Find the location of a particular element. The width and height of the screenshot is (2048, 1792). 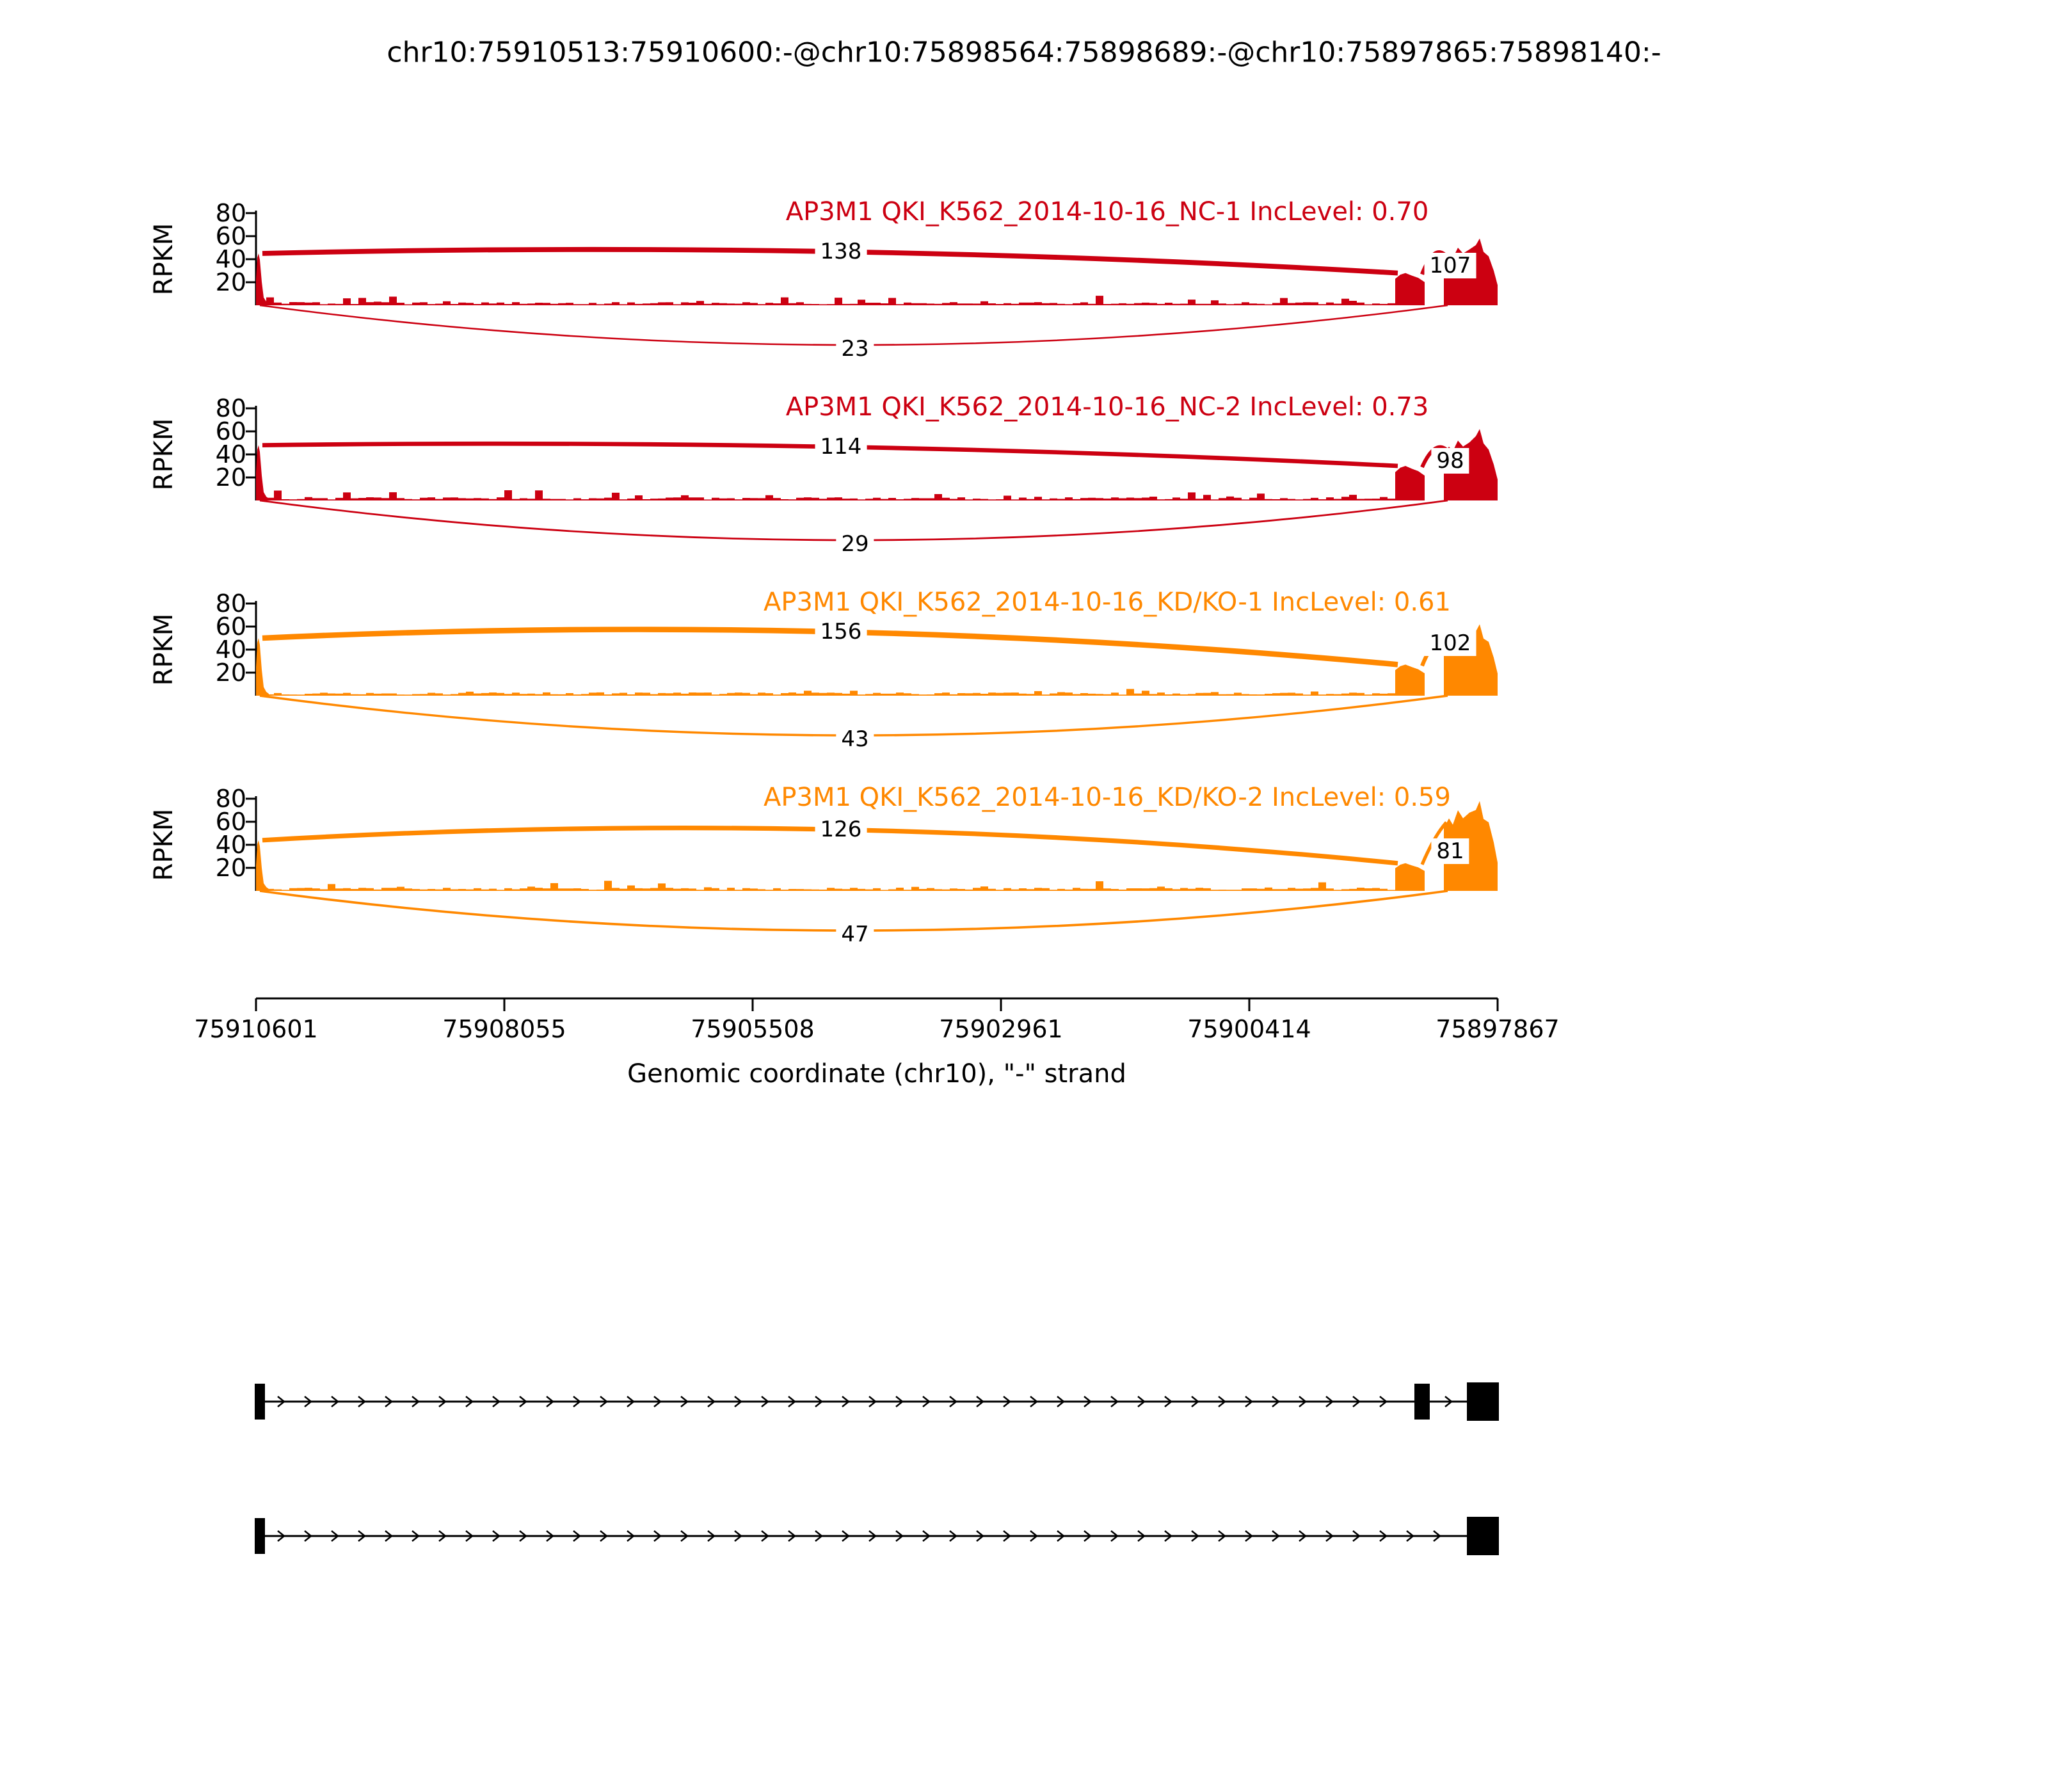

junction-count-skipping: 43 is located at coordinates (855, 739).